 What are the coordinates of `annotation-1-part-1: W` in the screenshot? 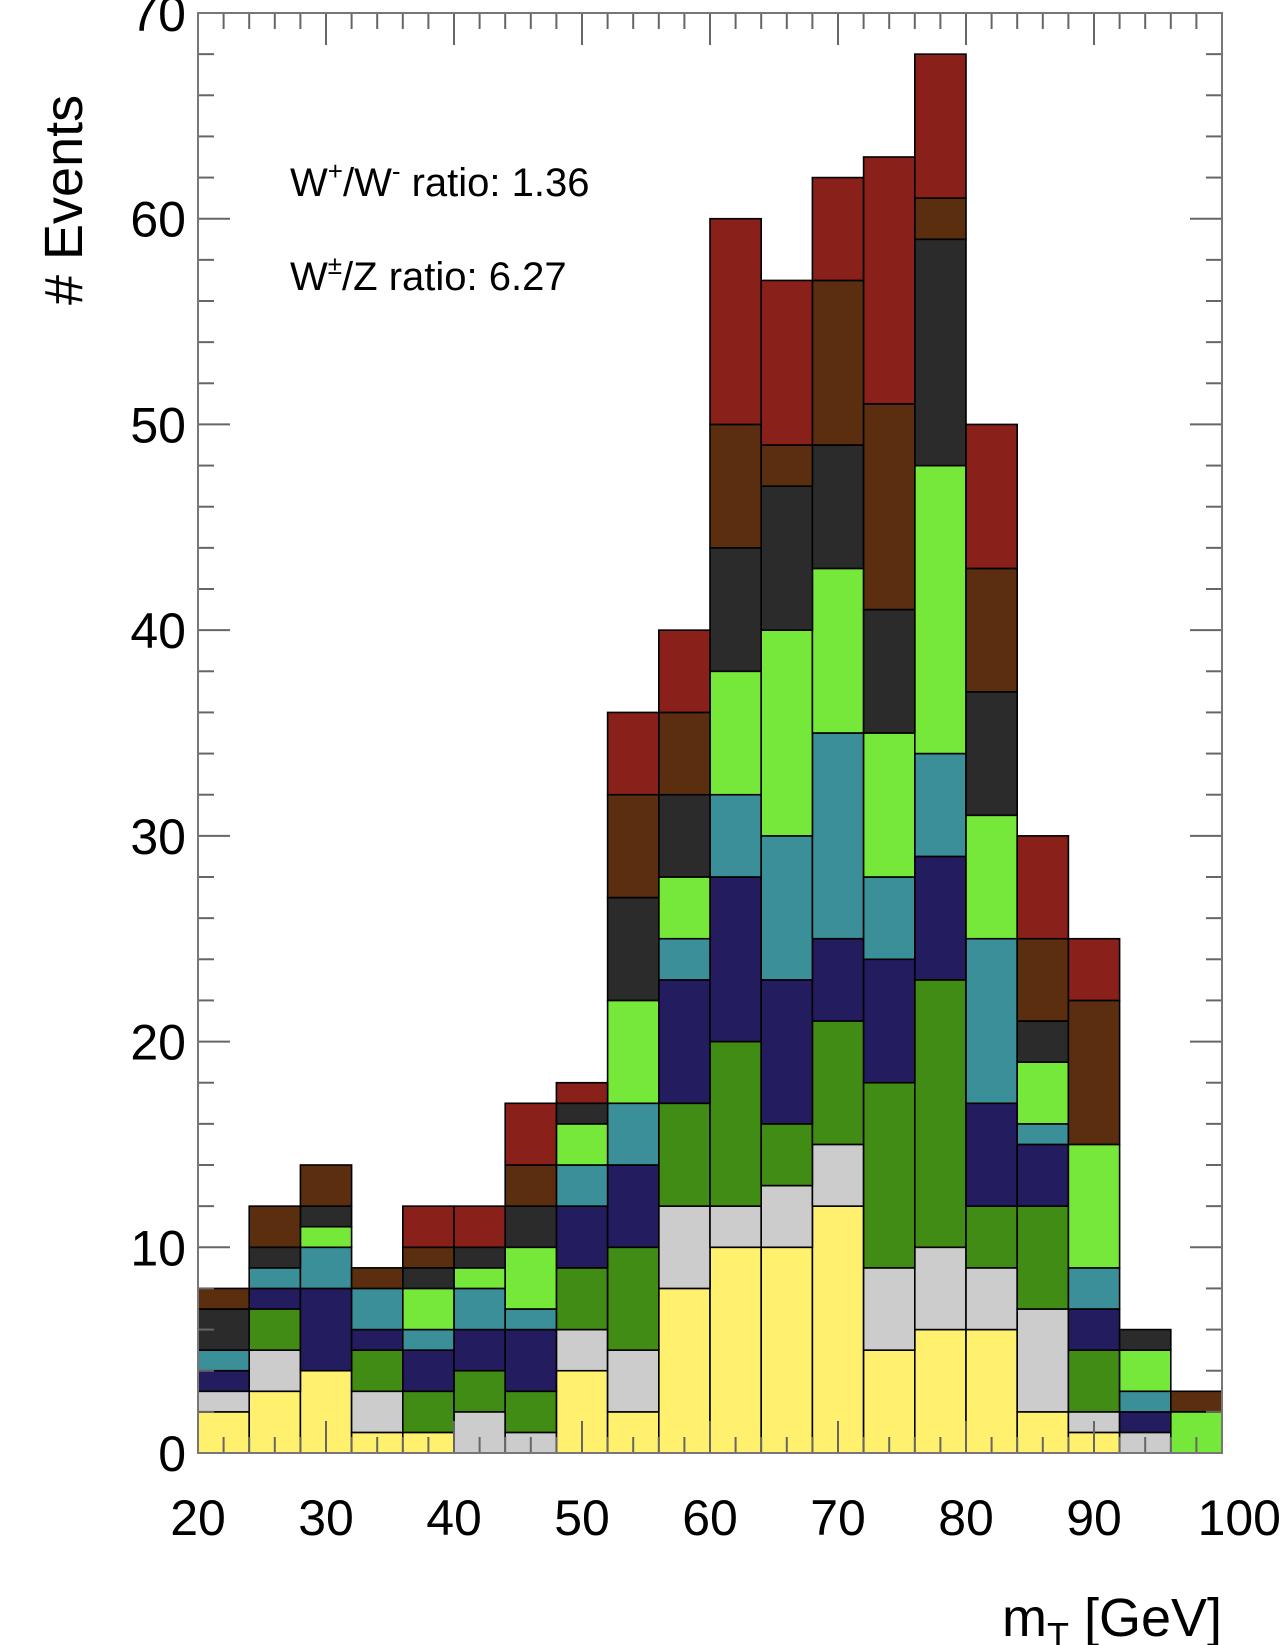 It's located at (309, 183).